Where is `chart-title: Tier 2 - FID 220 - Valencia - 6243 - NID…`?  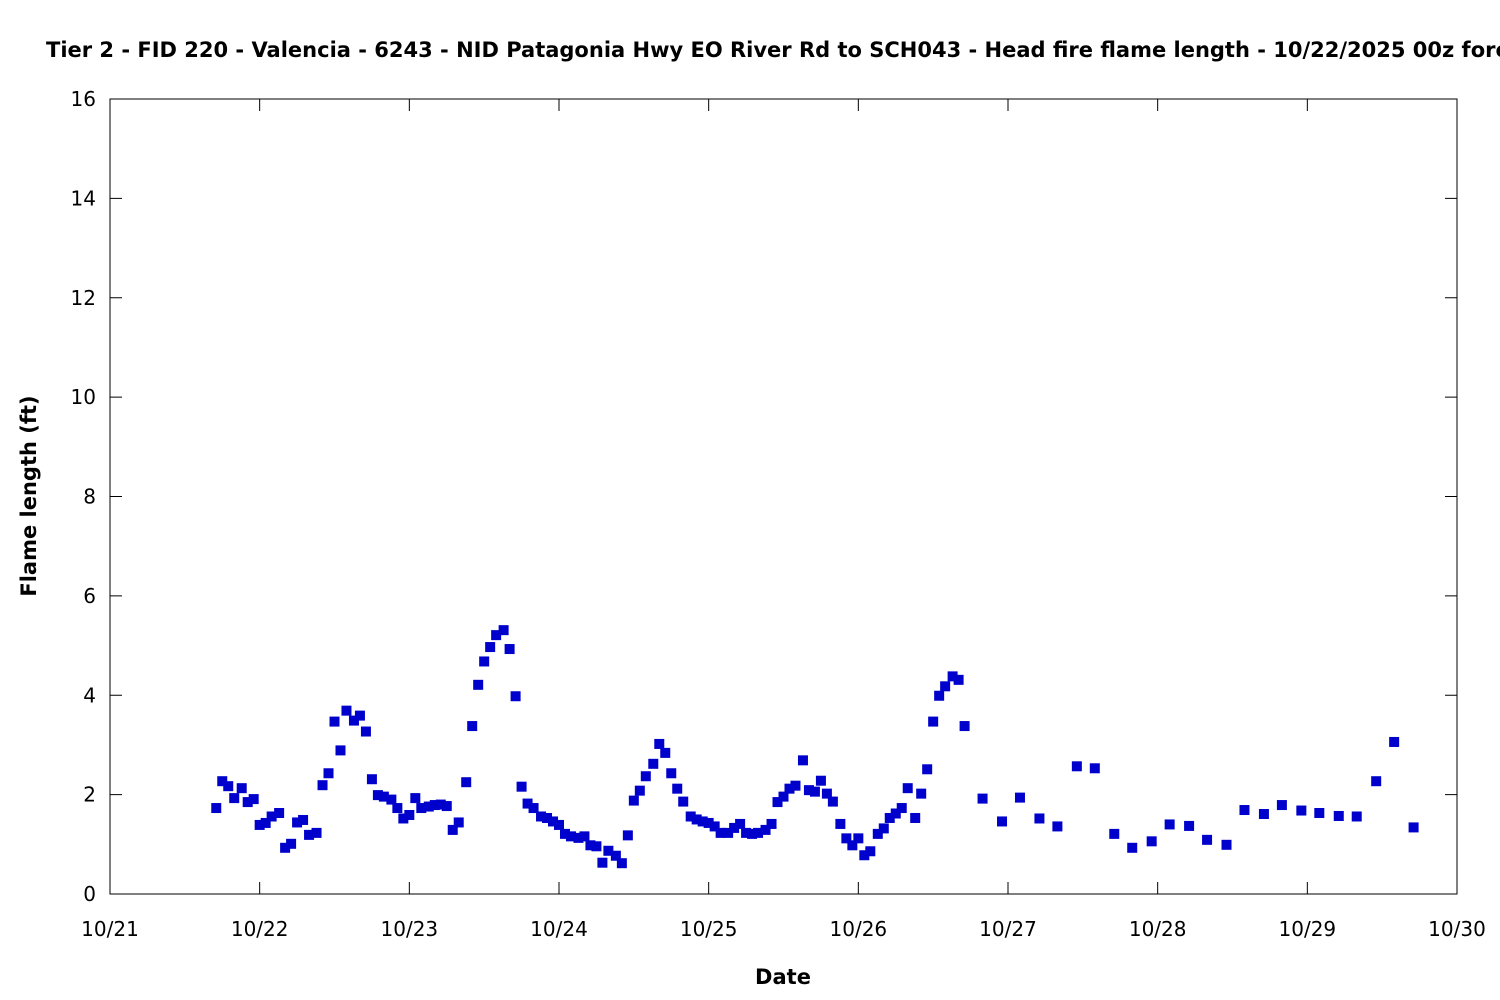
chart-title: Tier 2 - FID 220 - Valencia - 6243 - NID… is located at coordinates (773, 50).